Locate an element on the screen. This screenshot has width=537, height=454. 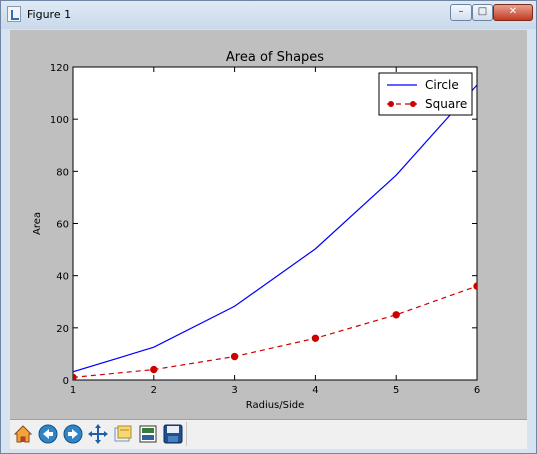
minimize-button: – is located at coordinates (461, 12).